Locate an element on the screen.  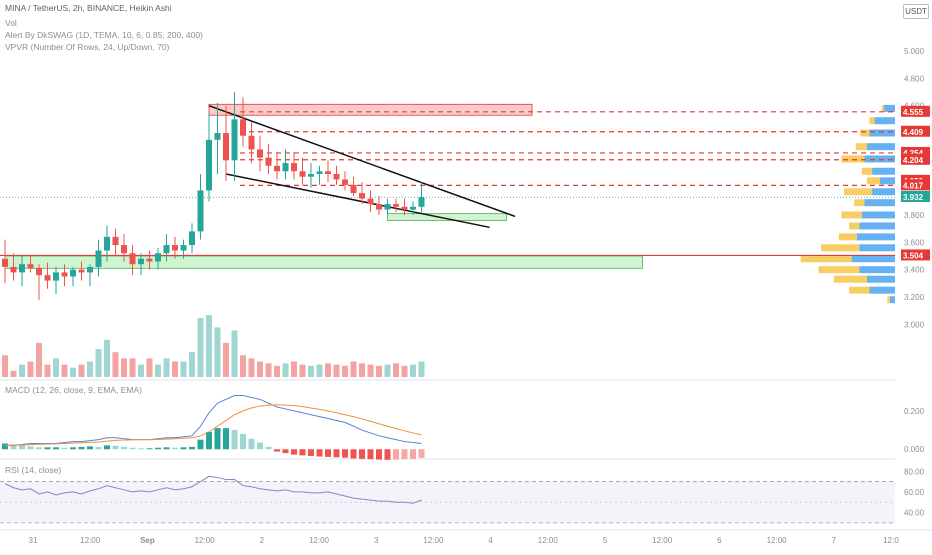
time-tick-label: 4 is located at coordinates (490, 540).